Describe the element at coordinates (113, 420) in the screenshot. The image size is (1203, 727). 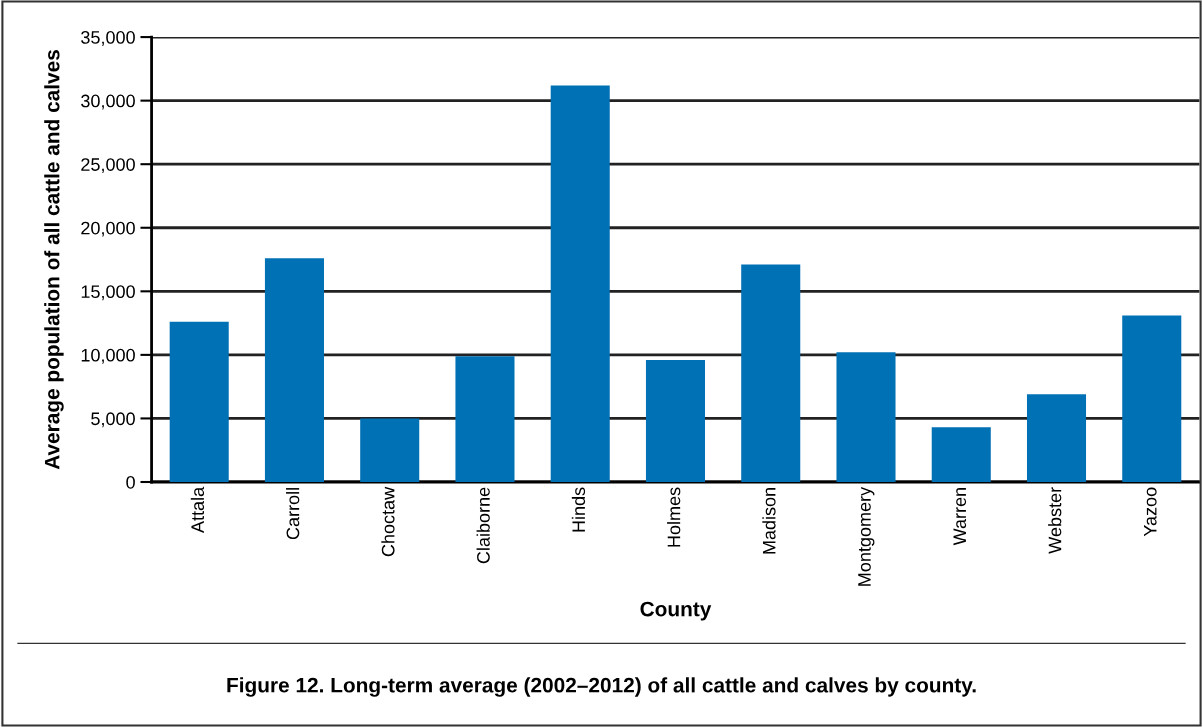
I see `y-tick-label: 5,000` at that location.